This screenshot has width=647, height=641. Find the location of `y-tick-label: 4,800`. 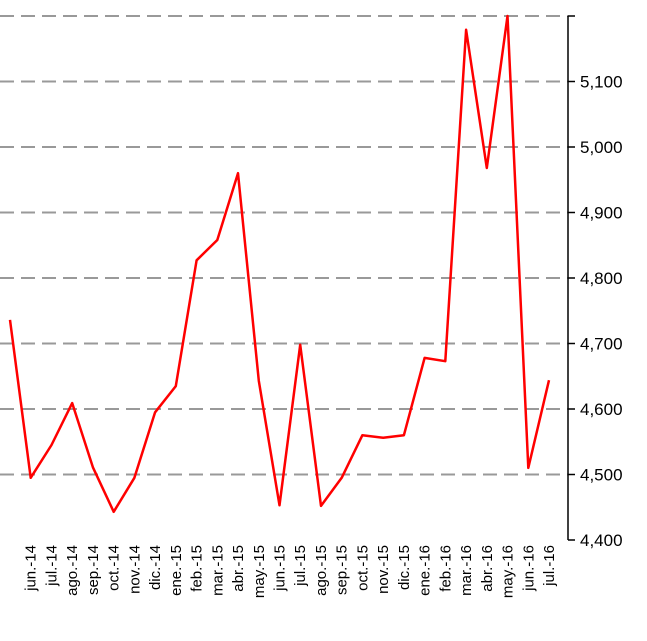

y-tick-label: 4,800 is located at coordinates (601, 278).